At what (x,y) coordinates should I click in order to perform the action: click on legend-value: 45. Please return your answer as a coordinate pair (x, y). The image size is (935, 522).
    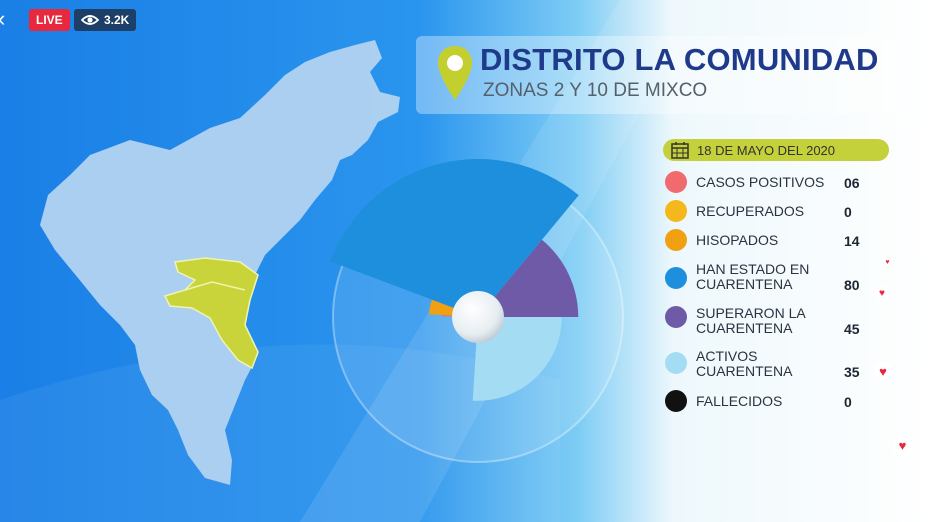
    Looking at the image, I should click on (852, 329).